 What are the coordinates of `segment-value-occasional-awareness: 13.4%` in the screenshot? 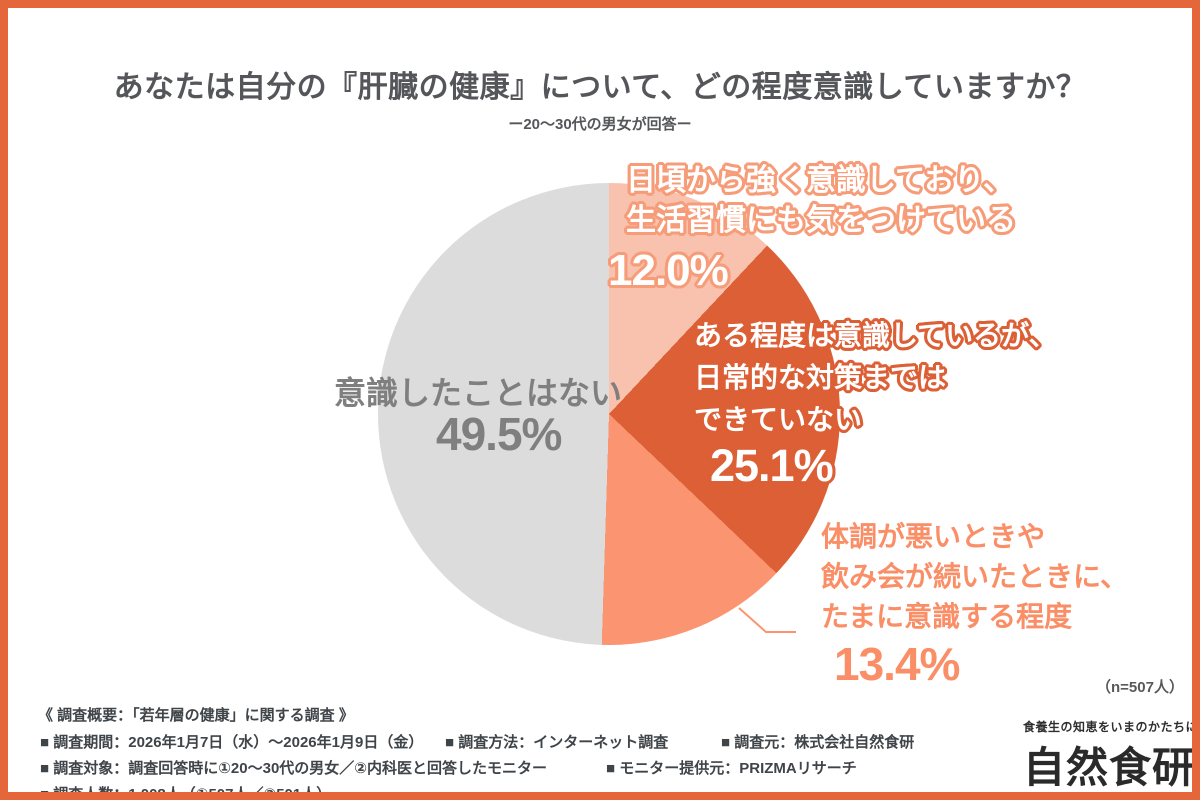 It's located at (897, 664).